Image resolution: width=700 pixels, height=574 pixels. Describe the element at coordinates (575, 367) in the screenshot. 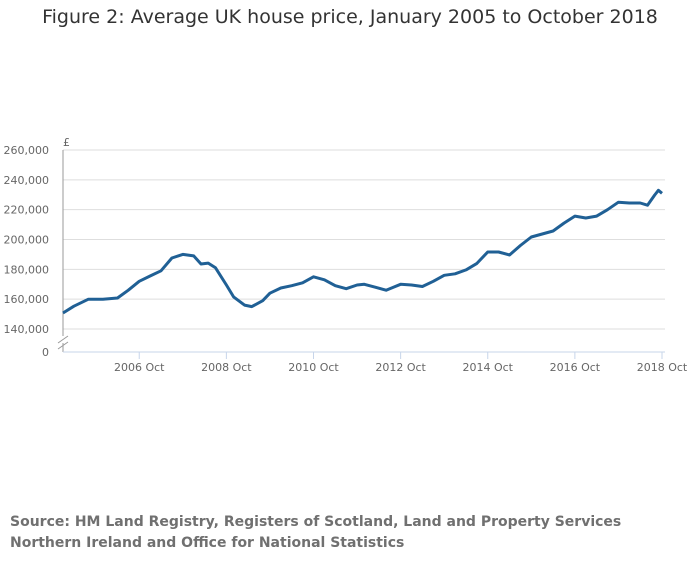

I see `x-tick-label: 2016 Oct` at that location.